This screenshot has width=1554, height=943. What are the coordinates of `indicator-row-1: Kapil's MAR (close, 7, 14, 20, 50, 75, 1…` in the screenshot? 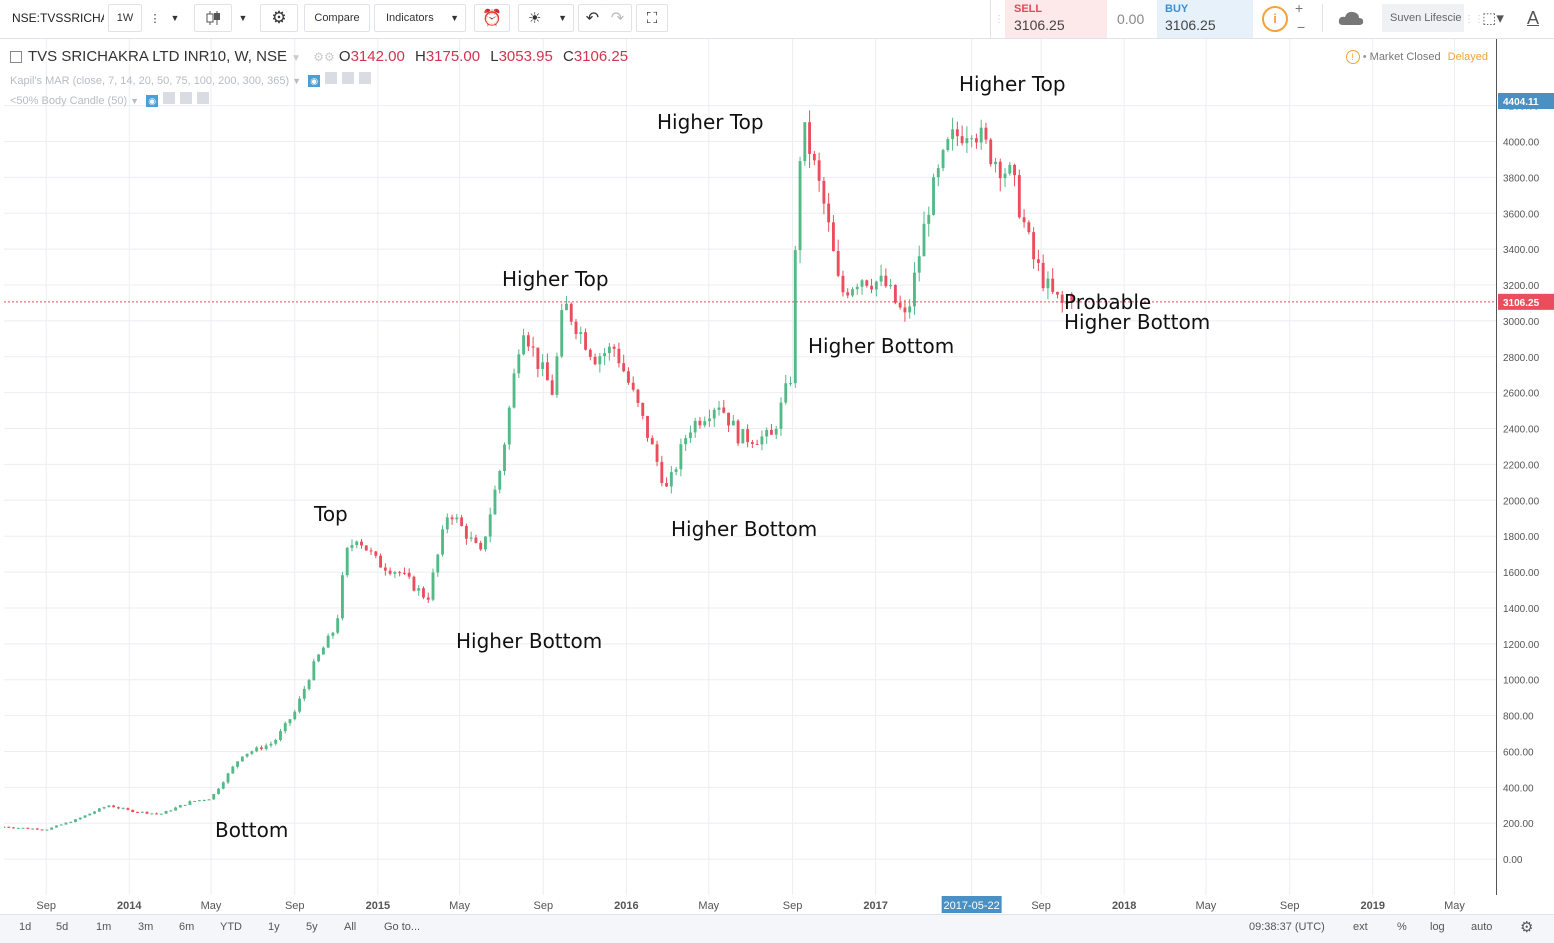 It's located at (191, 79).